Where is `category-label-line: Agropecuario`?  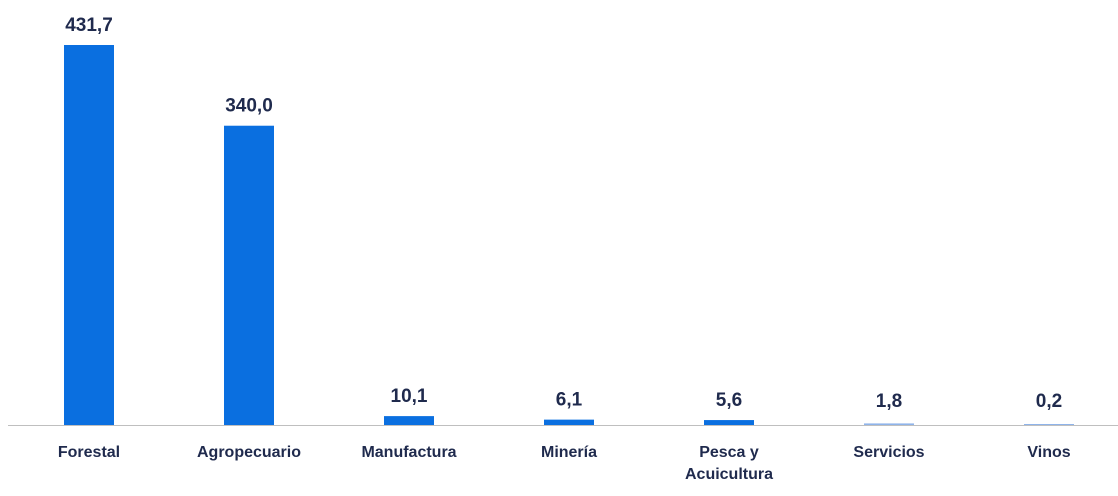
category-label-line: Agropecuario is located at coordinates (249, 452).